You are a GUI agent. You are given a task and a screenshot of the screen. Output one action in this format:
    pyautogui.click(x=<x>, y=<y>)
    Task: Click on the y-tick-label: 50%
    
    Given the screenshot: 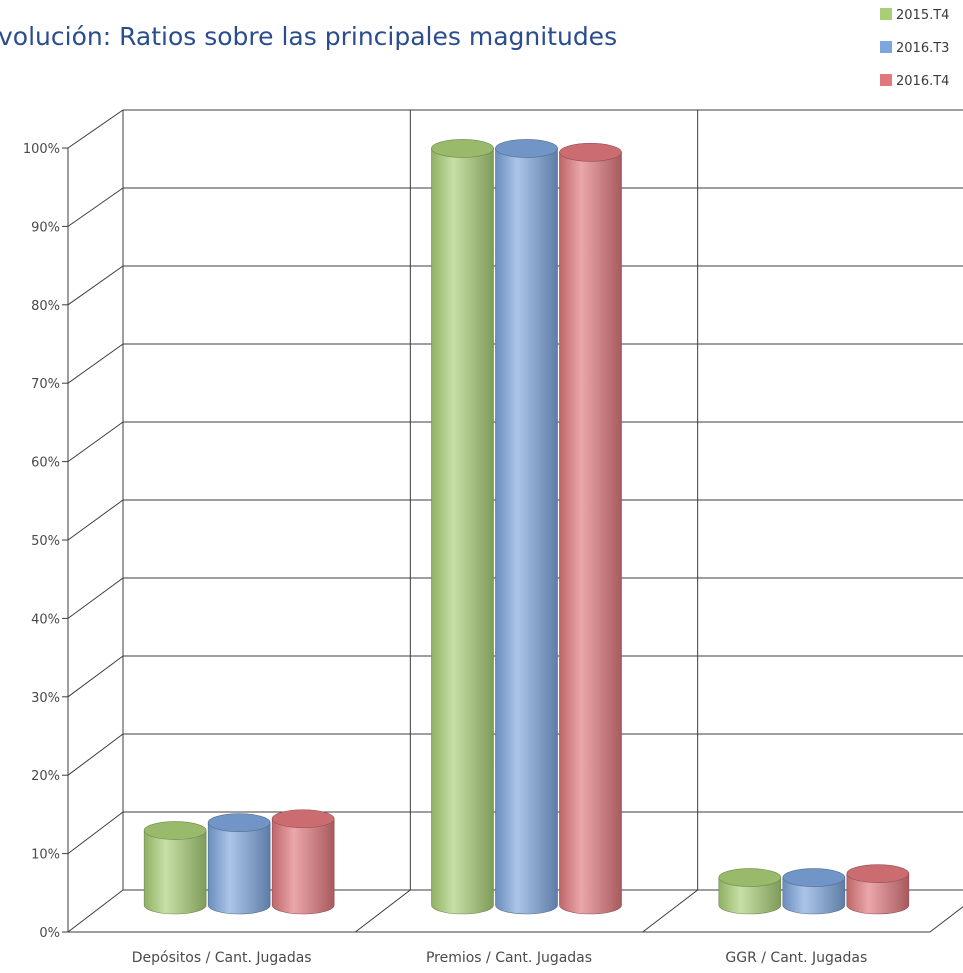 What is the action you would take?
    pyautogui.click(x=45, y=541)
    